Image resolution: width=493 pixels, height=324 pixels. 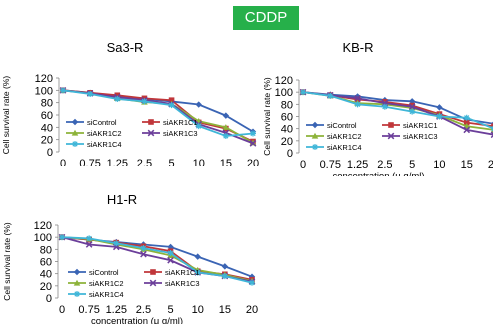 I want to click on legend-label: siAKR1C1, so click(x=180, y=122).